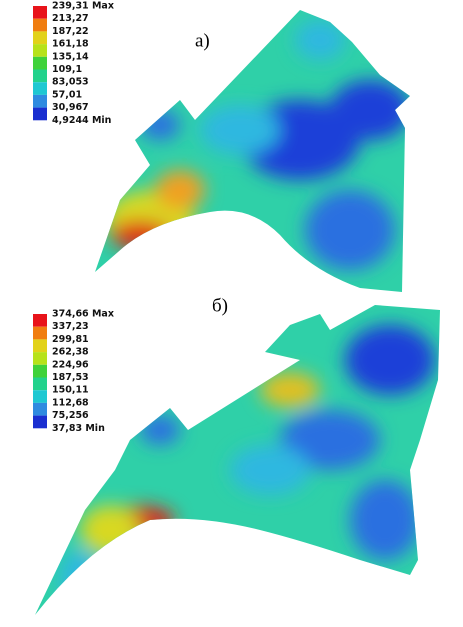 The height and width of the screenshot is (627, 463). I want to click on legend-label: 75,256, so click(70, 415).